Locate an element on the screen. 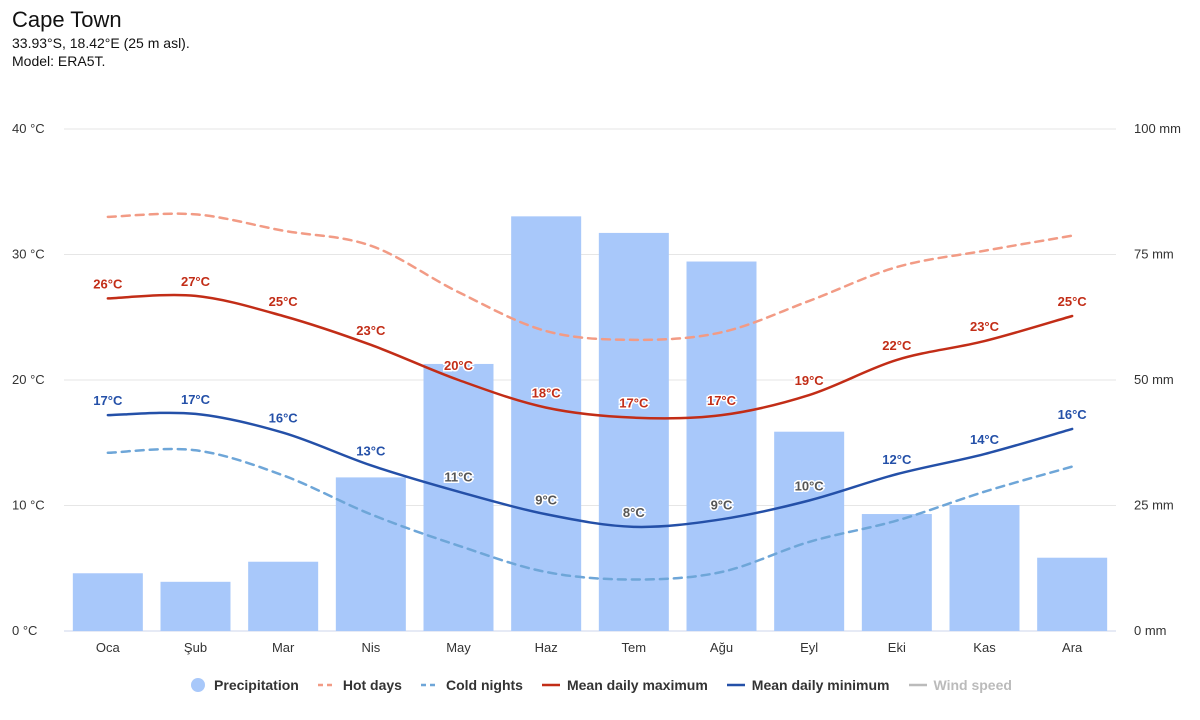 This screenshot has width=1200, height=720. x-tick-label: Ağu is located at coordinates (721, 647).